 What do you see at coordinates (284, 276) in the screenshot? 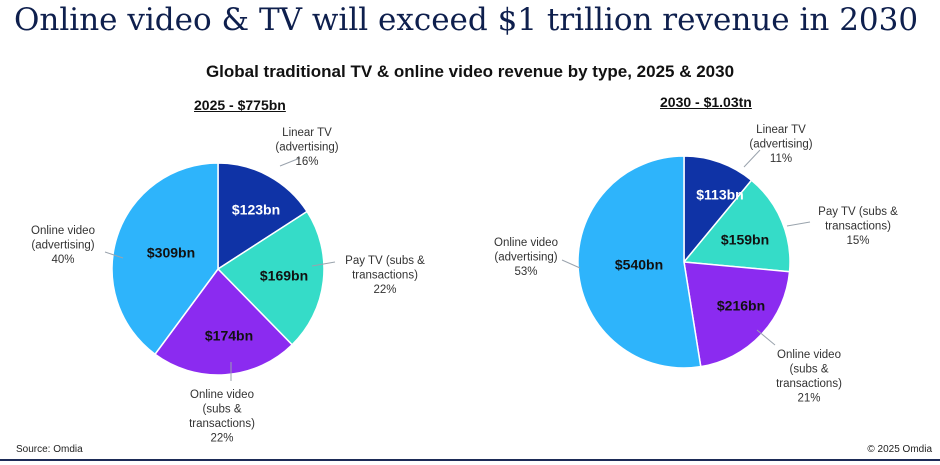
I see `pie-2025-value-label-1: $169bn` at bounding box center [284, 276].